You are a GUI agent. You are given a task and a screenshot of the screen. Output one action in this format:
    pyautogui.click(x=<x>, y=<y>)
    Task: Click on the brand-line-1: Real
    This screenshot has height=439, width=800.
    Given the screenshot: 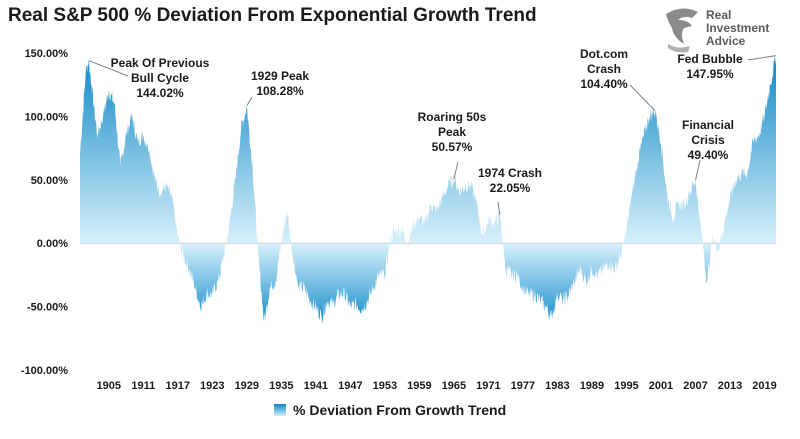 What is the action you would take?
    pyautogui.click(x=719, y=15)
    